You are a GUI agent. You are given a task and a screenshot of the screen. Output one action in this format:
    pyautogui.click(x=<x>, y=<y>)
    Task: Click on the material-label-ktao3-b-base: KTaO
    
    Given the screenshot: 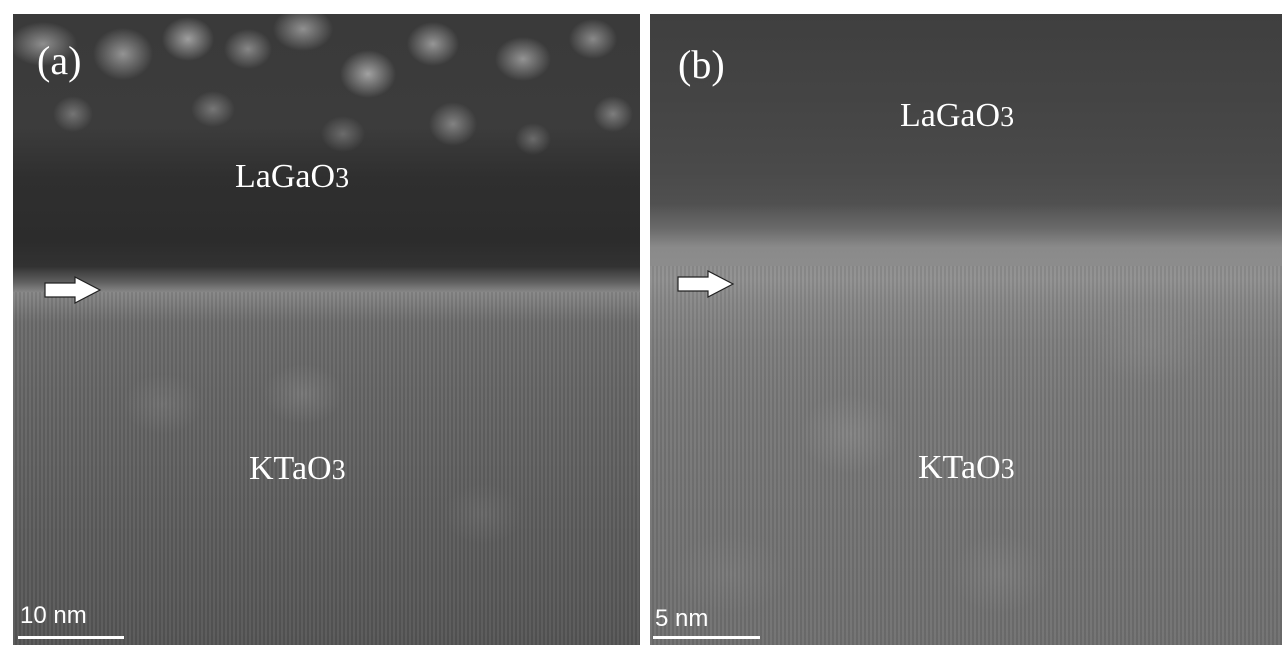 What is the action you would take?
    pyautogui.click(x=959, y=467)
    